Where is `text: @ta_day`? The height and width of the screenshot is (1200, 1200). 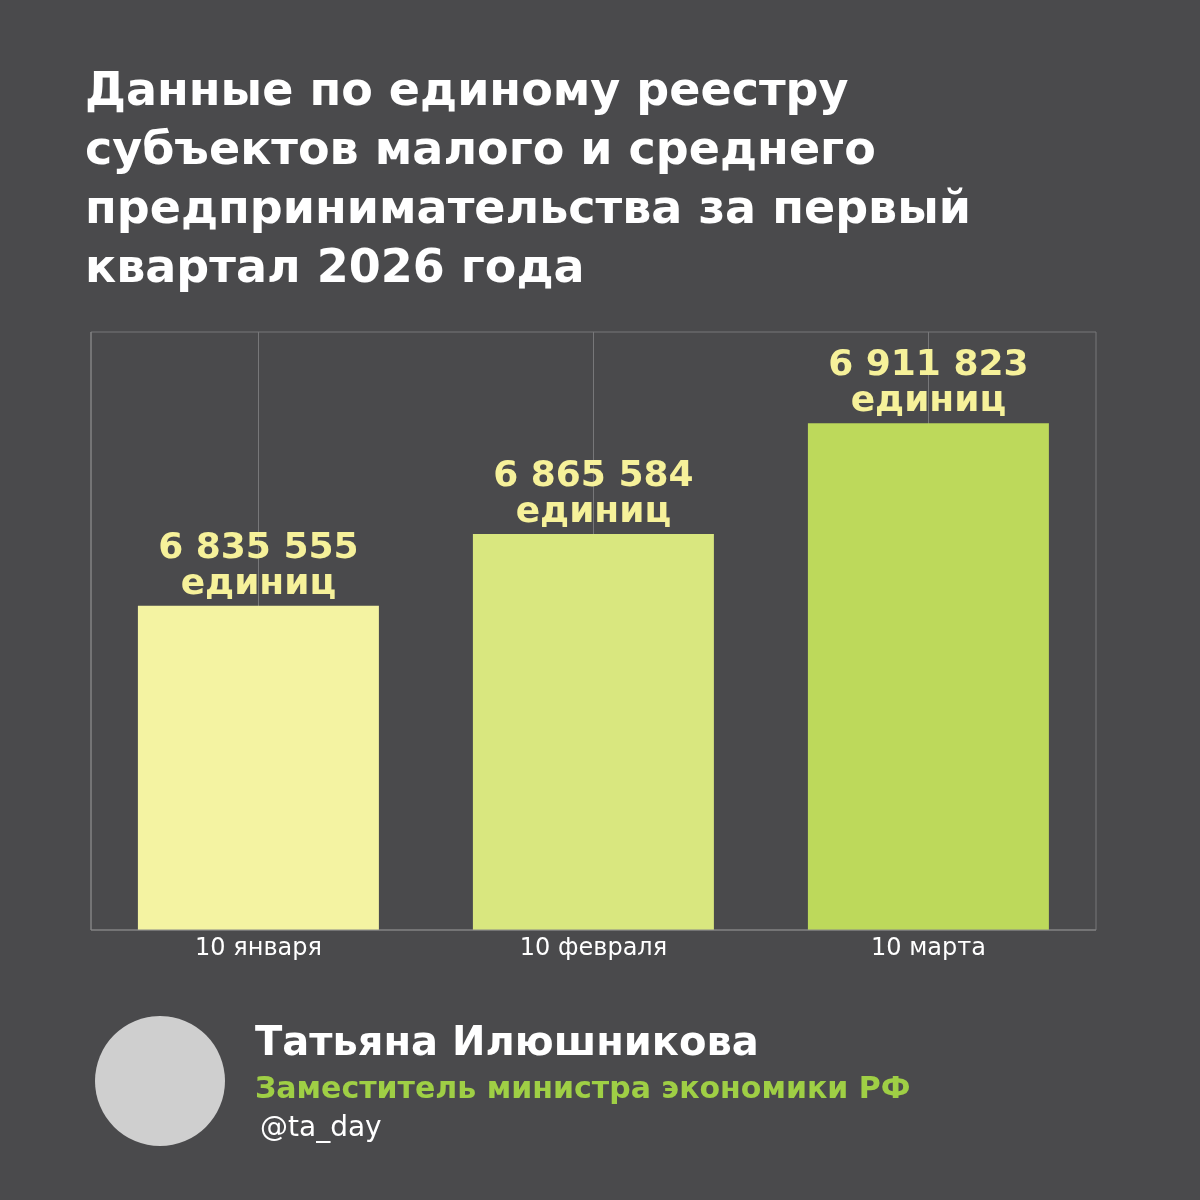 text: @ta_day is located at coordinates (321, 1126).